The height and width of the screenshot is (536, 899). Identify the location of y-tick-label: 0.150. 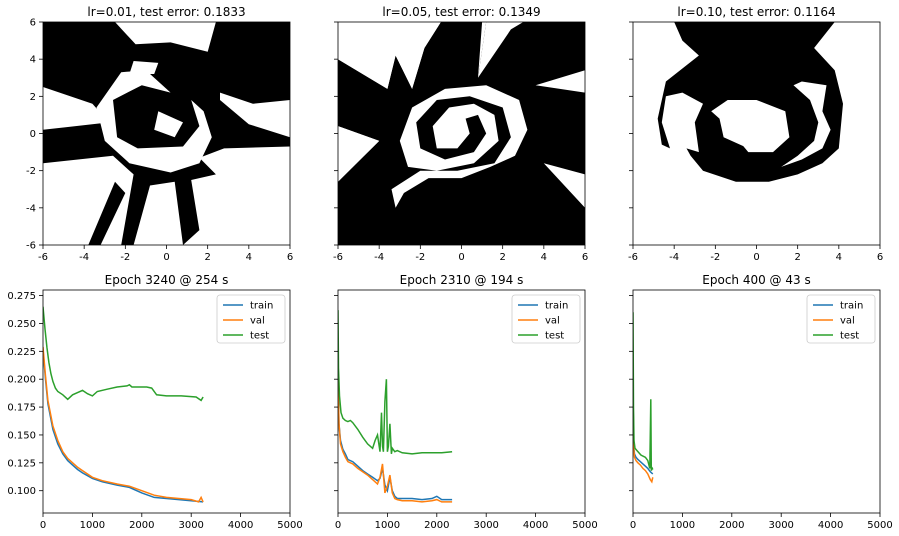
(21, 435).